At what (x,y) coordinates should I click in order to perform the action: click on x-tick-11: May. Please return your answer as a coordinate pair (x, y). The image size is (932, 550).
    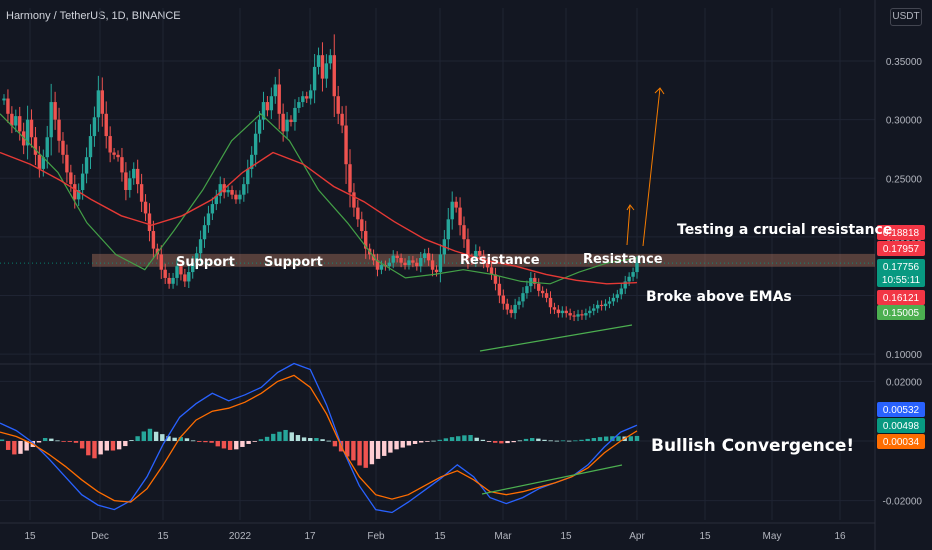
    Looking at the image, I should click on (772, 536).